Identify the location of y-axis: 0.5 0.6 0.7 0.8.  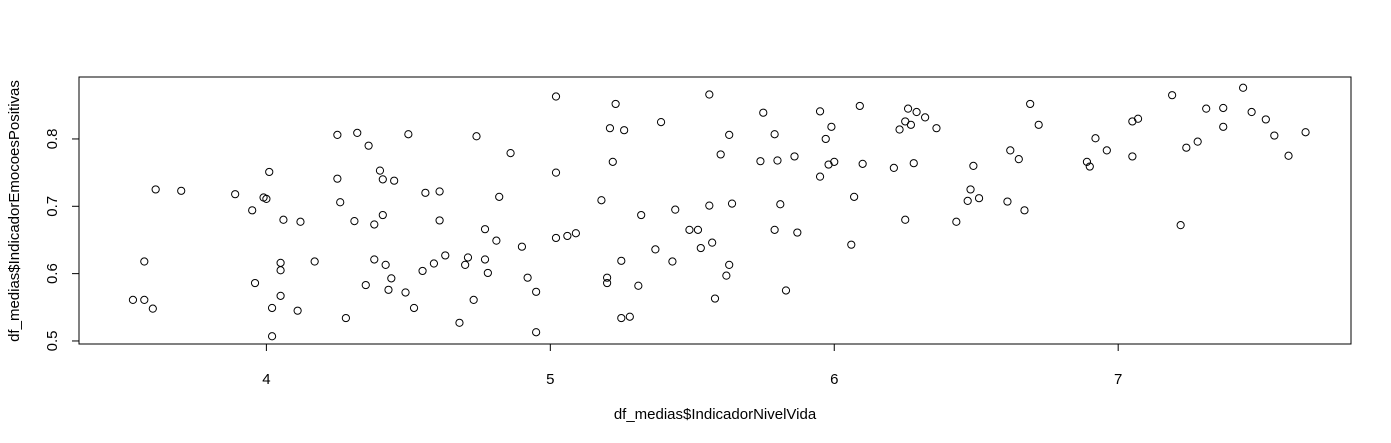
(62, 240).